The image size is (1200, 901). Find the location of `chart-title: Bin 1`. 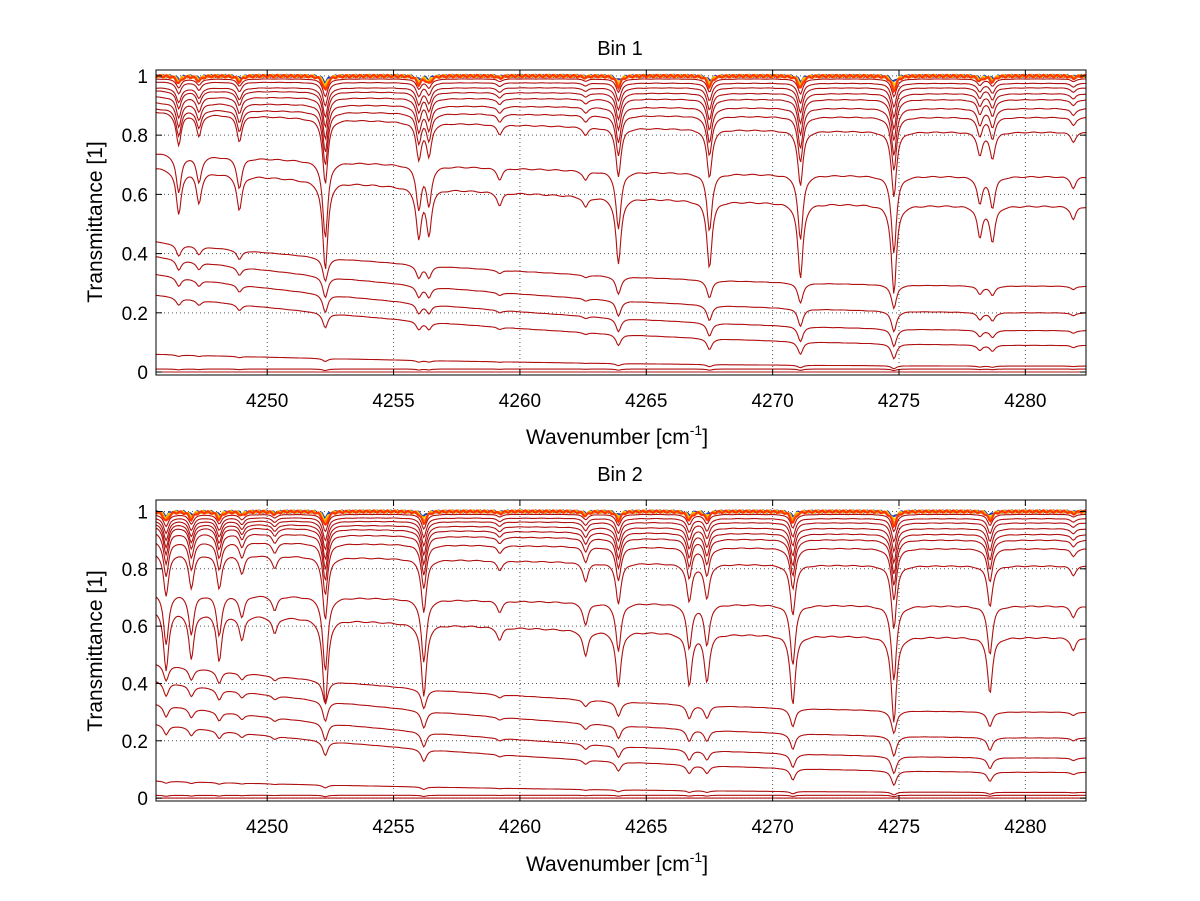

chart-title: Bin 1 is located at coordinates (620, 49).